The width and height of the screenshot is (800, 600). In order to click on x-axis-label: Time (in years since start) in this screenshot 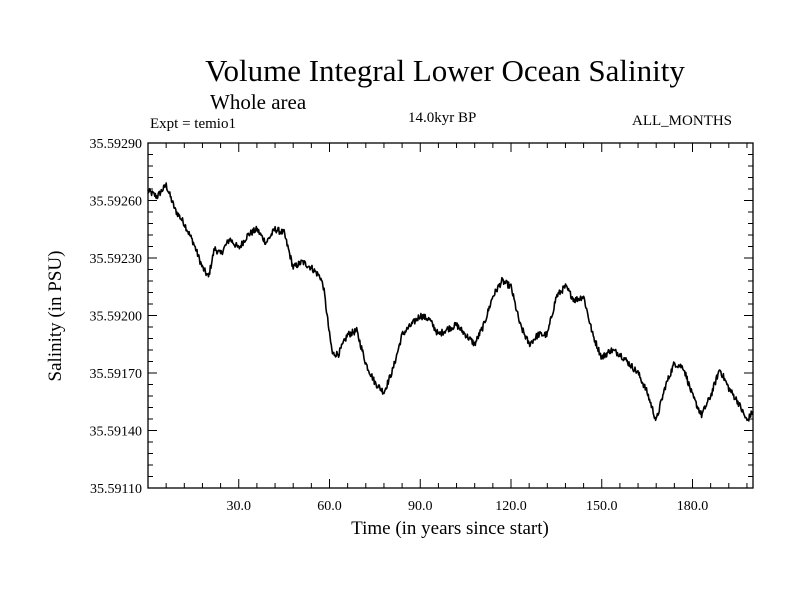, I will do `click(450, 528)`.